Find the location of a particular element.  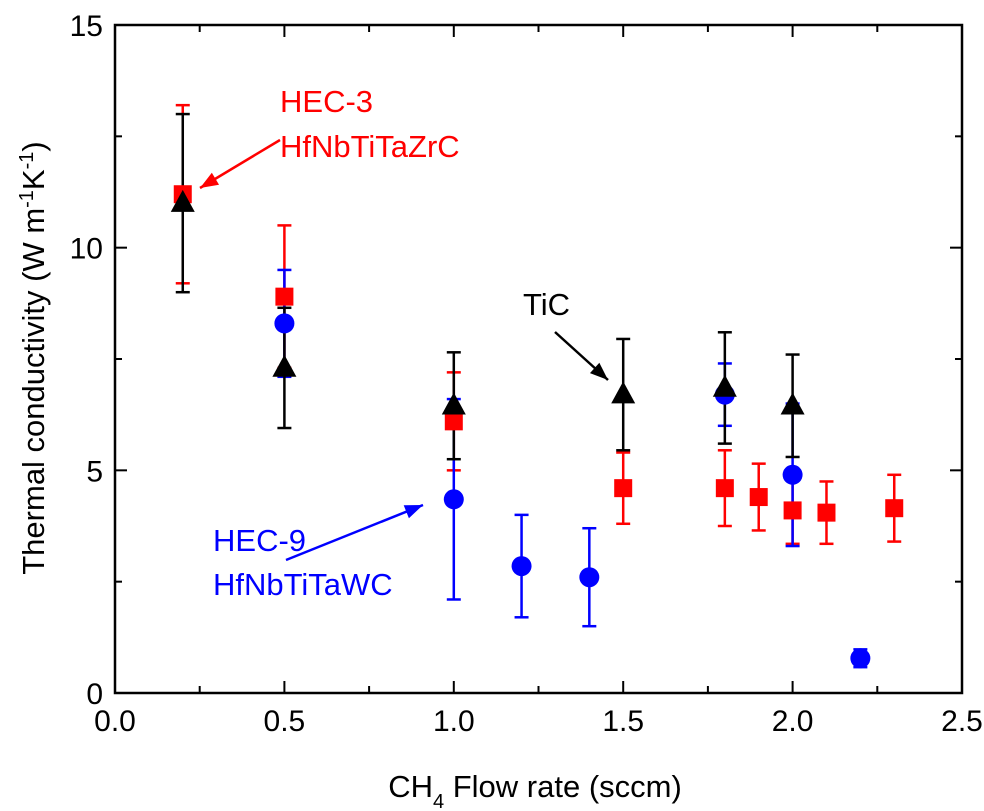

x-tick-label: 2.0 is located at coordinates (793, 721).